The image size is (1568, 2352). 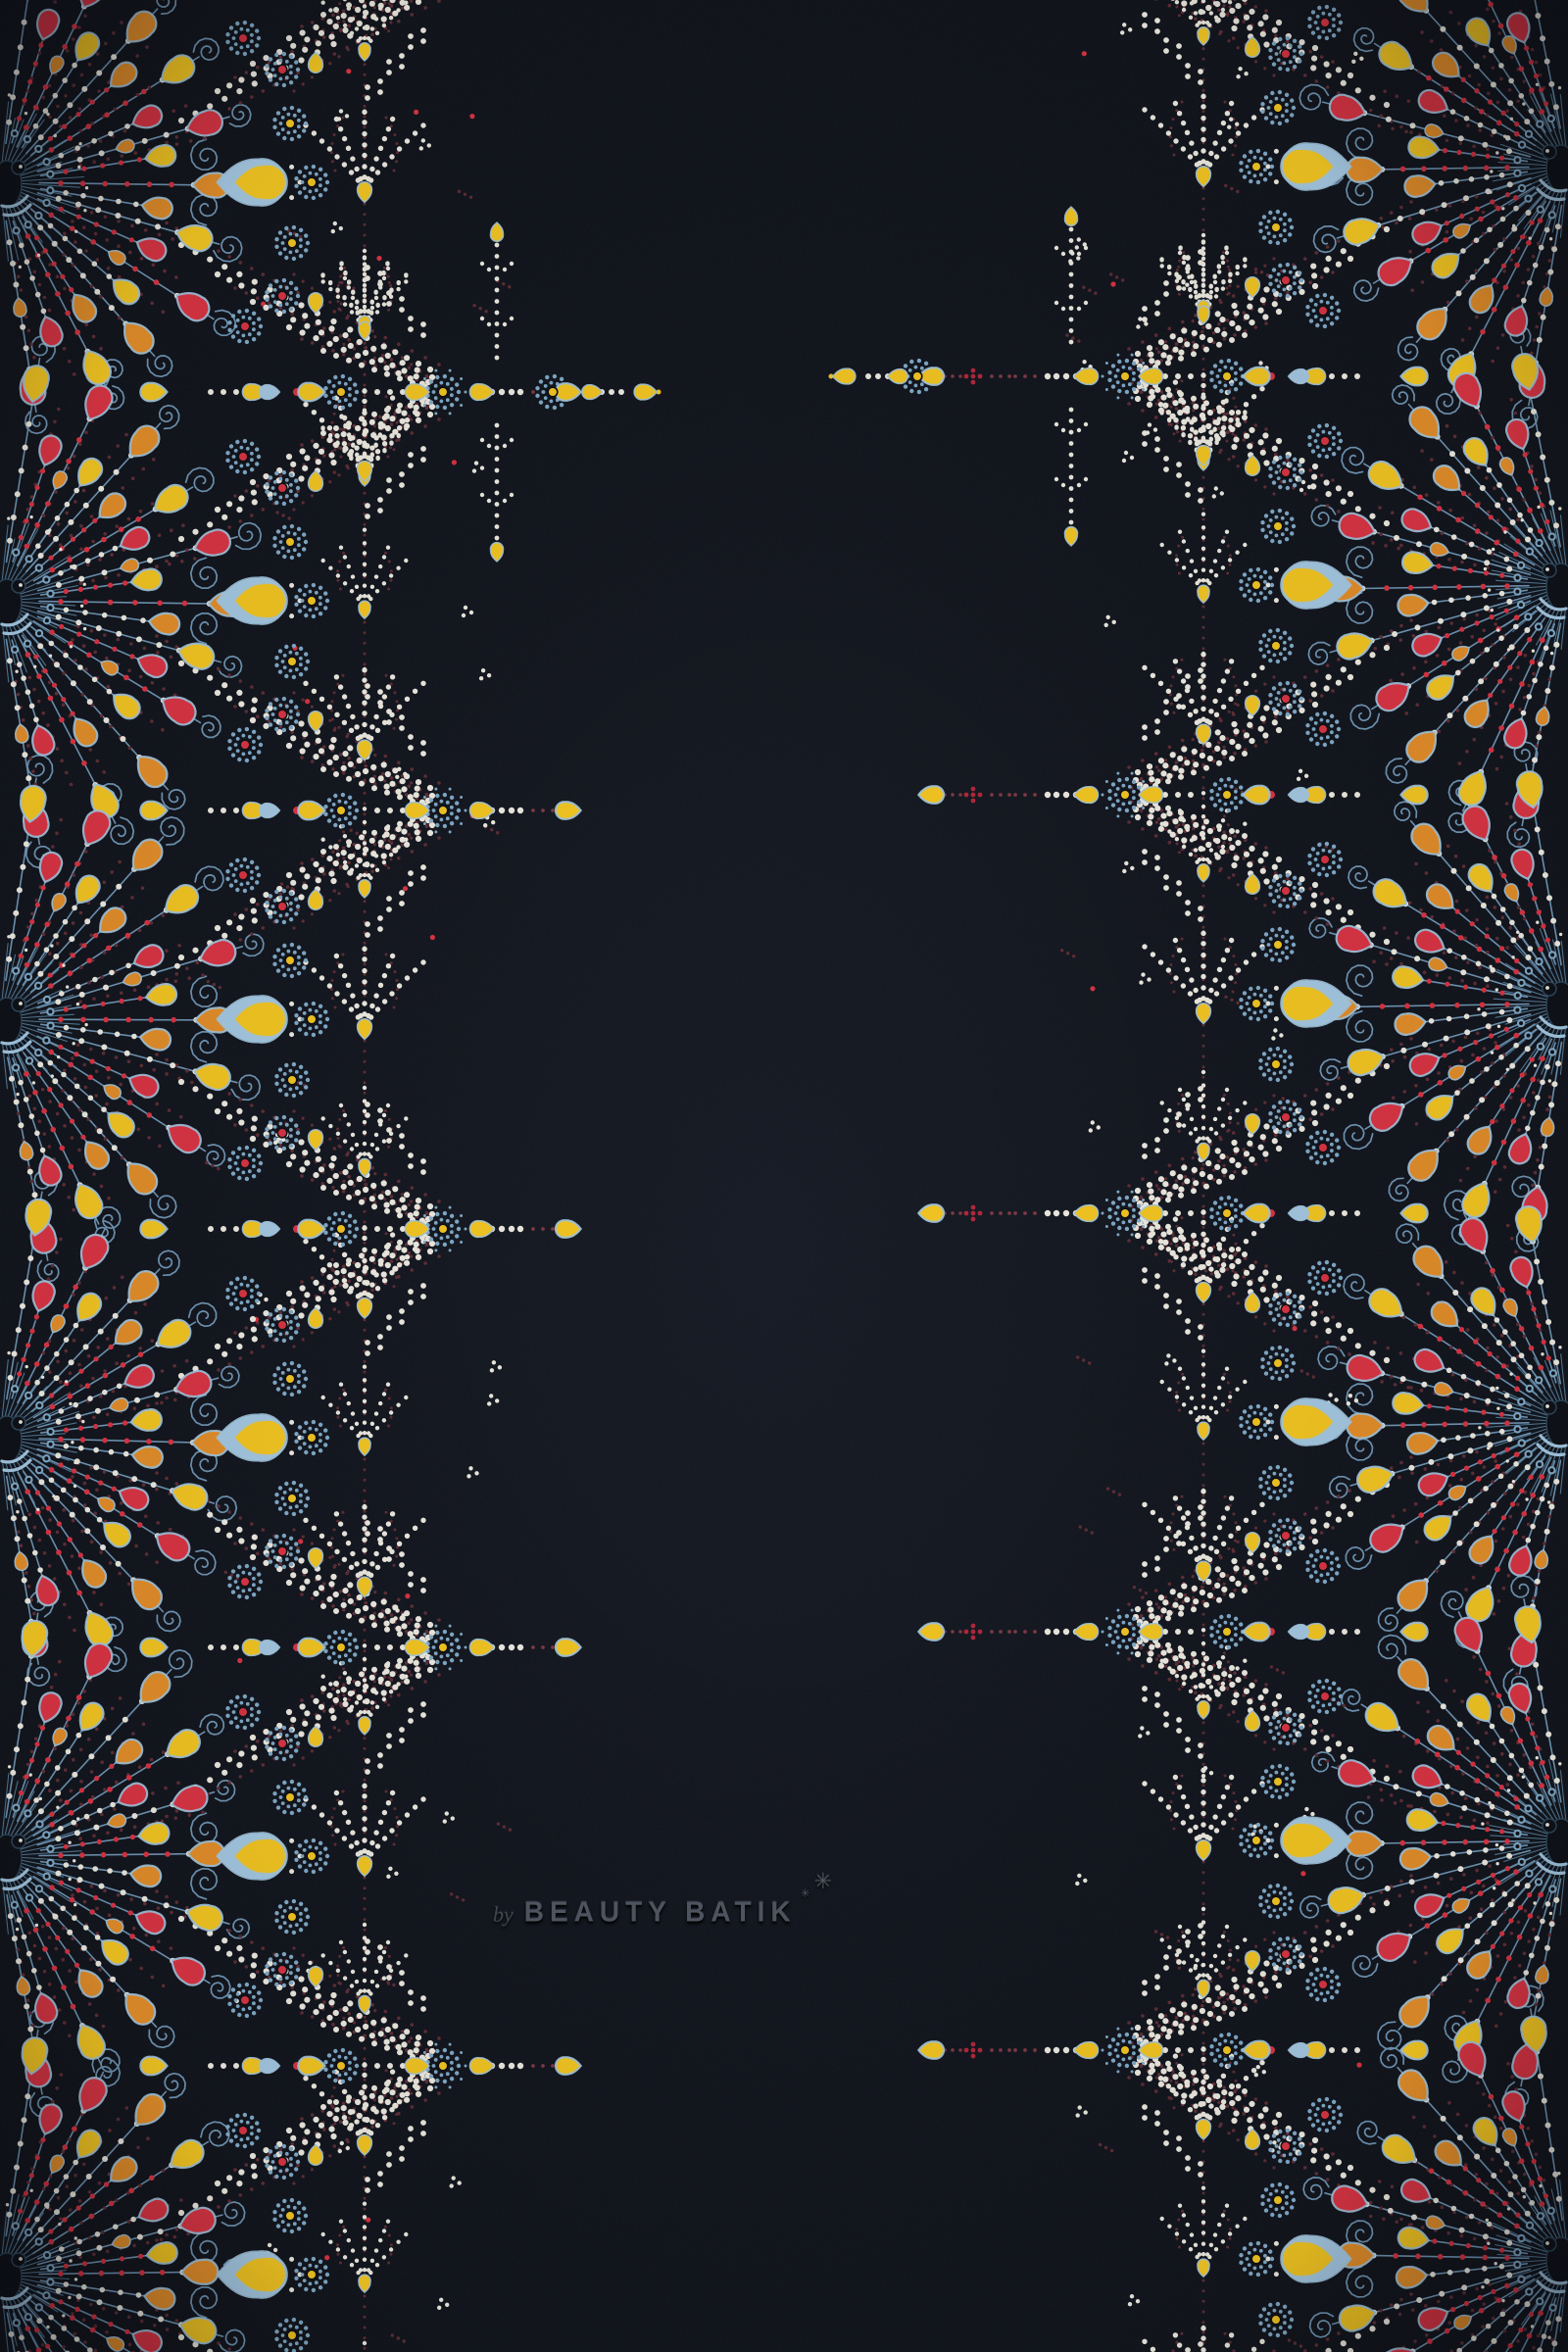 I want to click on brand-watermark: by BEAUTY BATIK ✳ ✳, so click(x=667, y=1910).